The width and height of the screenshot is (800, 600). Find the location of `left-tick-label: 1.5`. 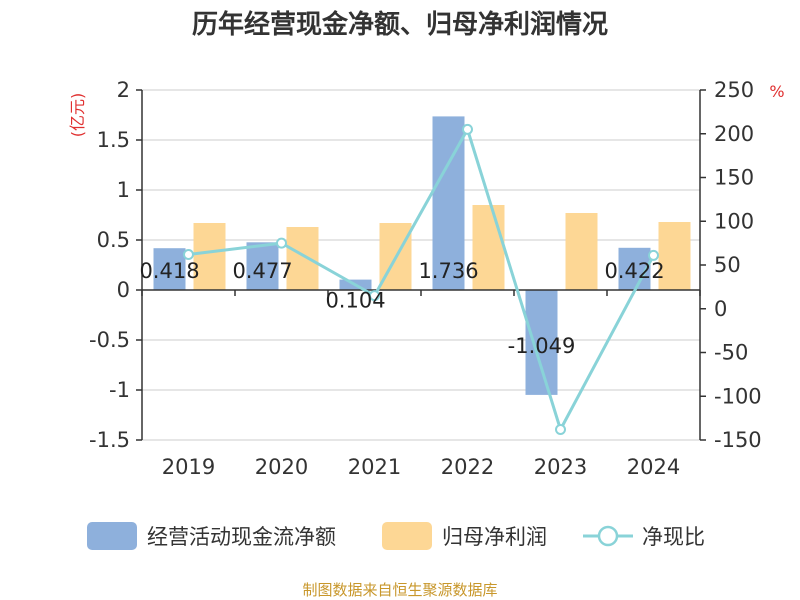

left-tick-label: 1.5 is located at coordinates (113, 140).